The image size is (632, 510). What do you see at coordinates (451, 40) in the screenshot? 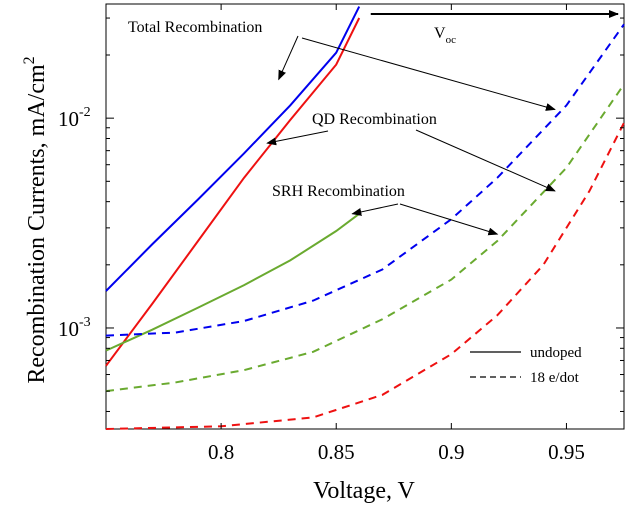
I see `annotation-voc-subscript: oc` at bounding box center [451, 40].